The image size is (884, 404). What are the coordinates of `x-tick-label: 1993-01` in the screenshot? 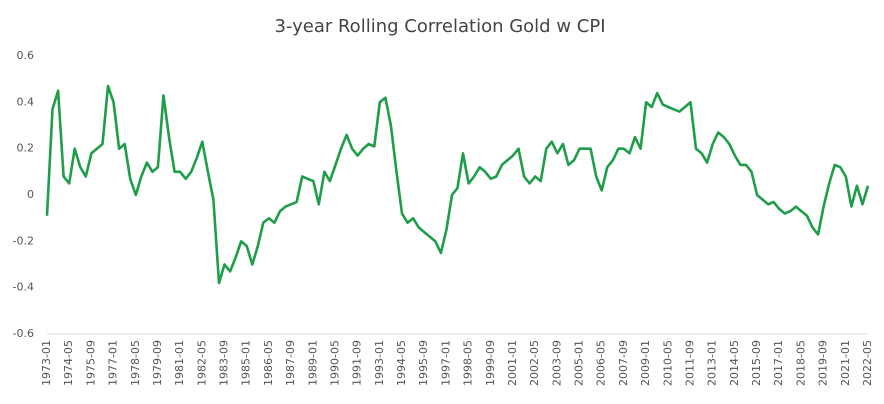 It's located at (379, 363).